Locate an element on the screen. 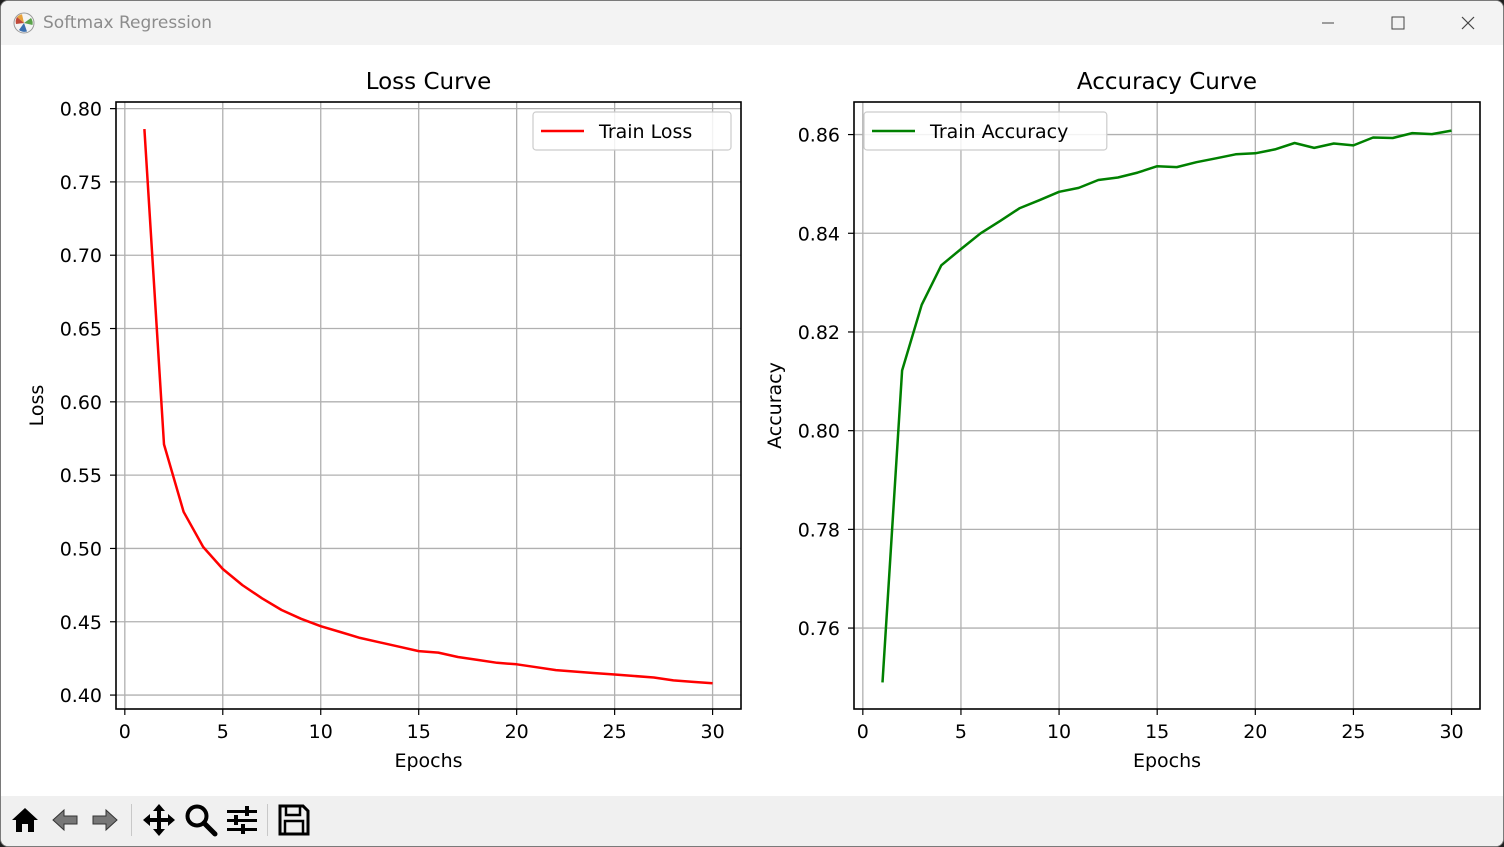 This screenshot has height=847, width=1504. close-button is located at coordinates (1468, 23).